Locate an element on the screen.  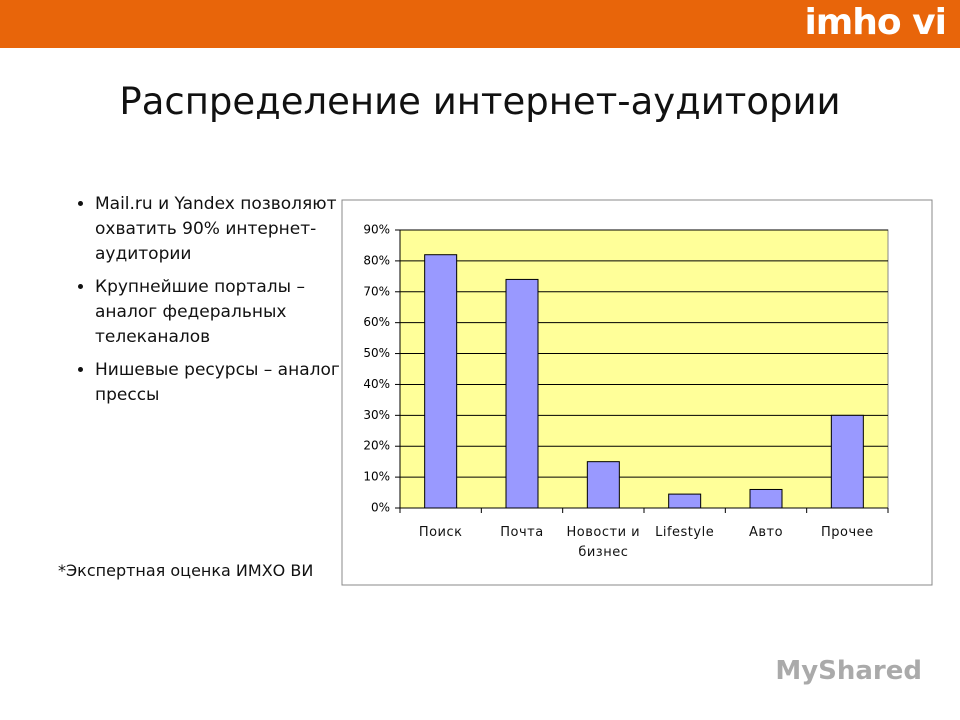
bullet: Нишевые ресурсы – аналог прессы is located at coordinates (225, 383).